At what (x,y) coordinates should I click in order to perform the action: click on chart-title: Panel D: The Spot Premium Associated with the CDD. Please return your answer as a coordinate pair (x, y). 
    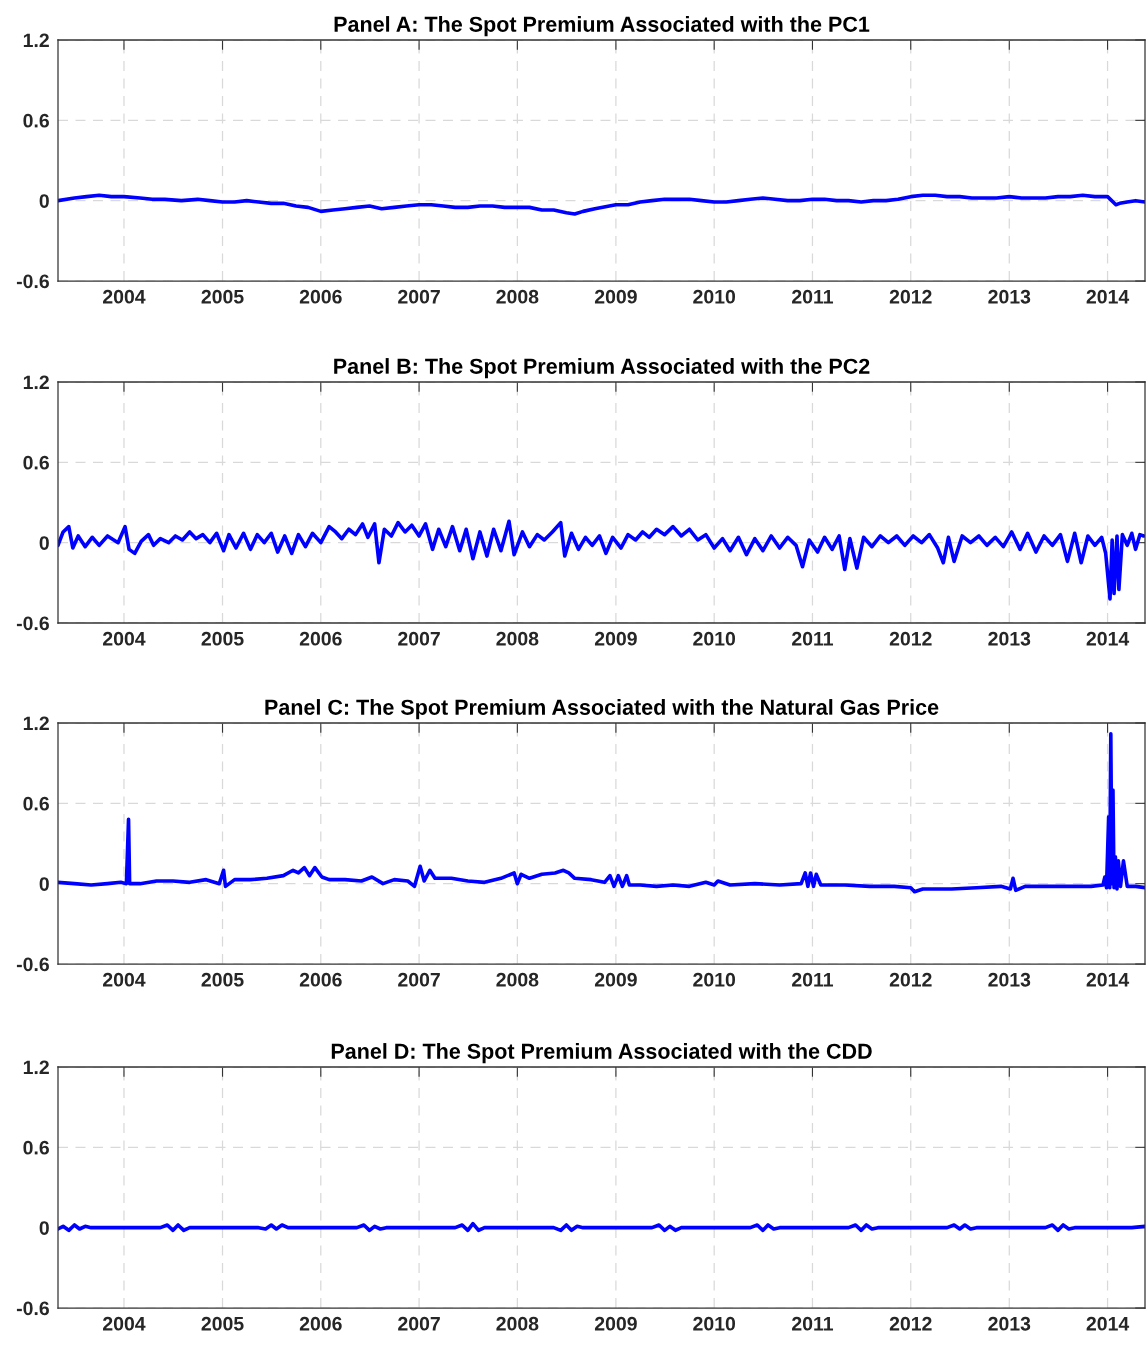
    Looking at the image, I should click on (601, 1053).